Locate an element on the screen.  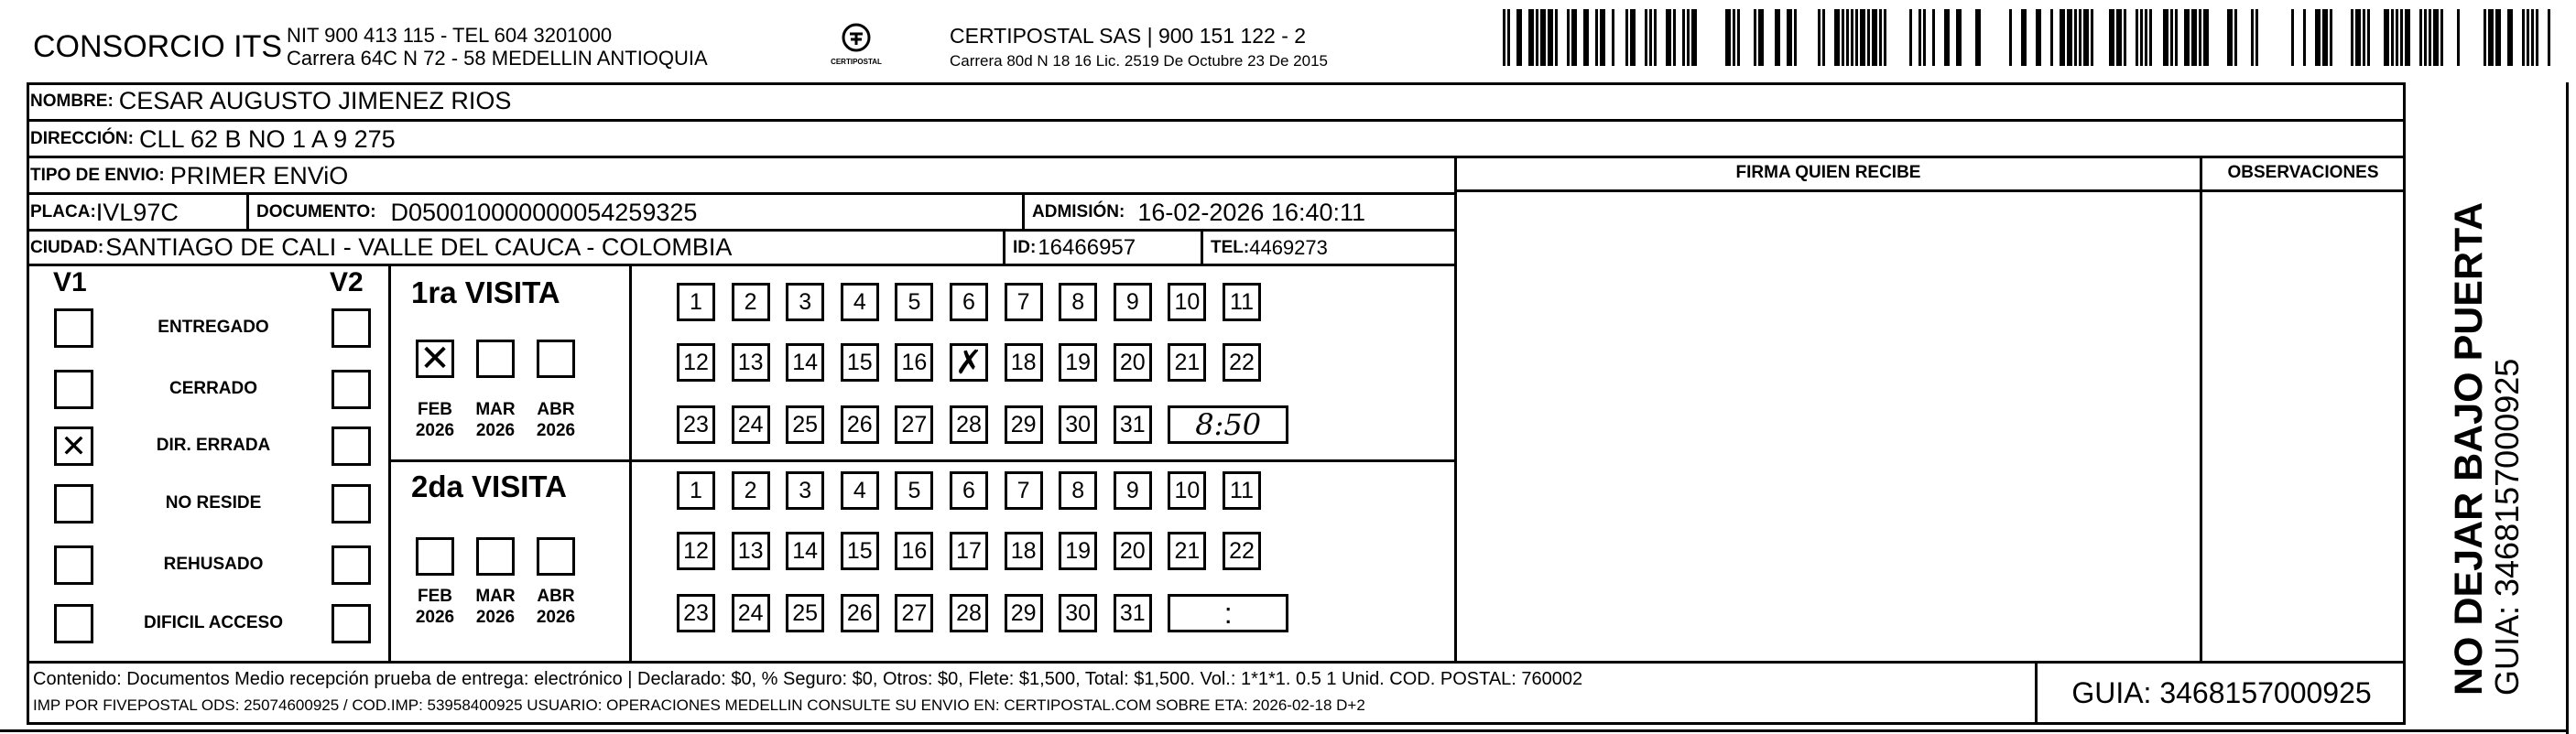
month-checkbox: ✕ is located at coordinates (435, 359).